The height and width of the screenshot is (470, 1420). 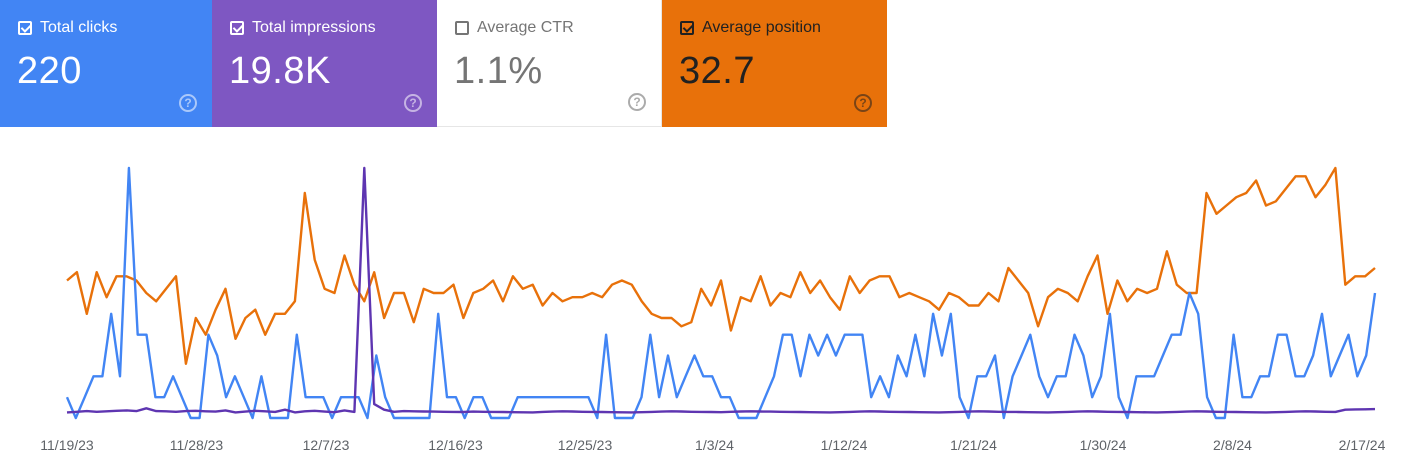 I want to click on metric-label: Average position, so click(x=761, y=27).